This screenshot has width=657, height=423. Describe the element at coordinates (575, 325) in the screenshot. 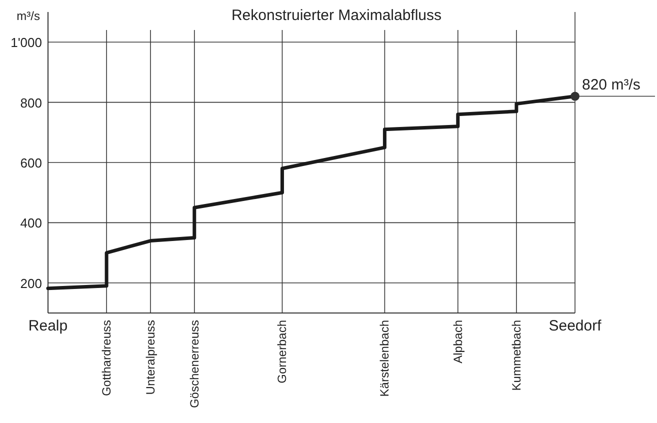

I see `x-tick-label: Seedorf` at that location.